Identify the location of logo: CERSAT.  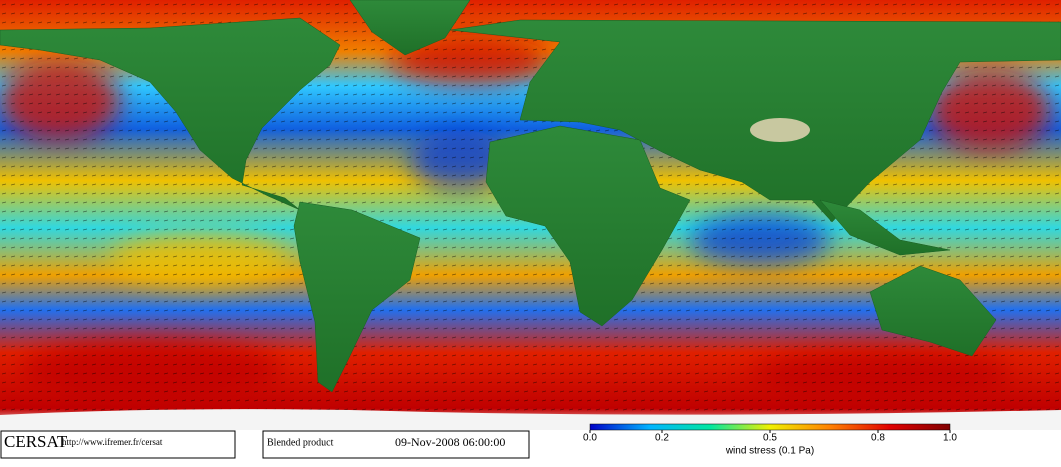
(36, 441).